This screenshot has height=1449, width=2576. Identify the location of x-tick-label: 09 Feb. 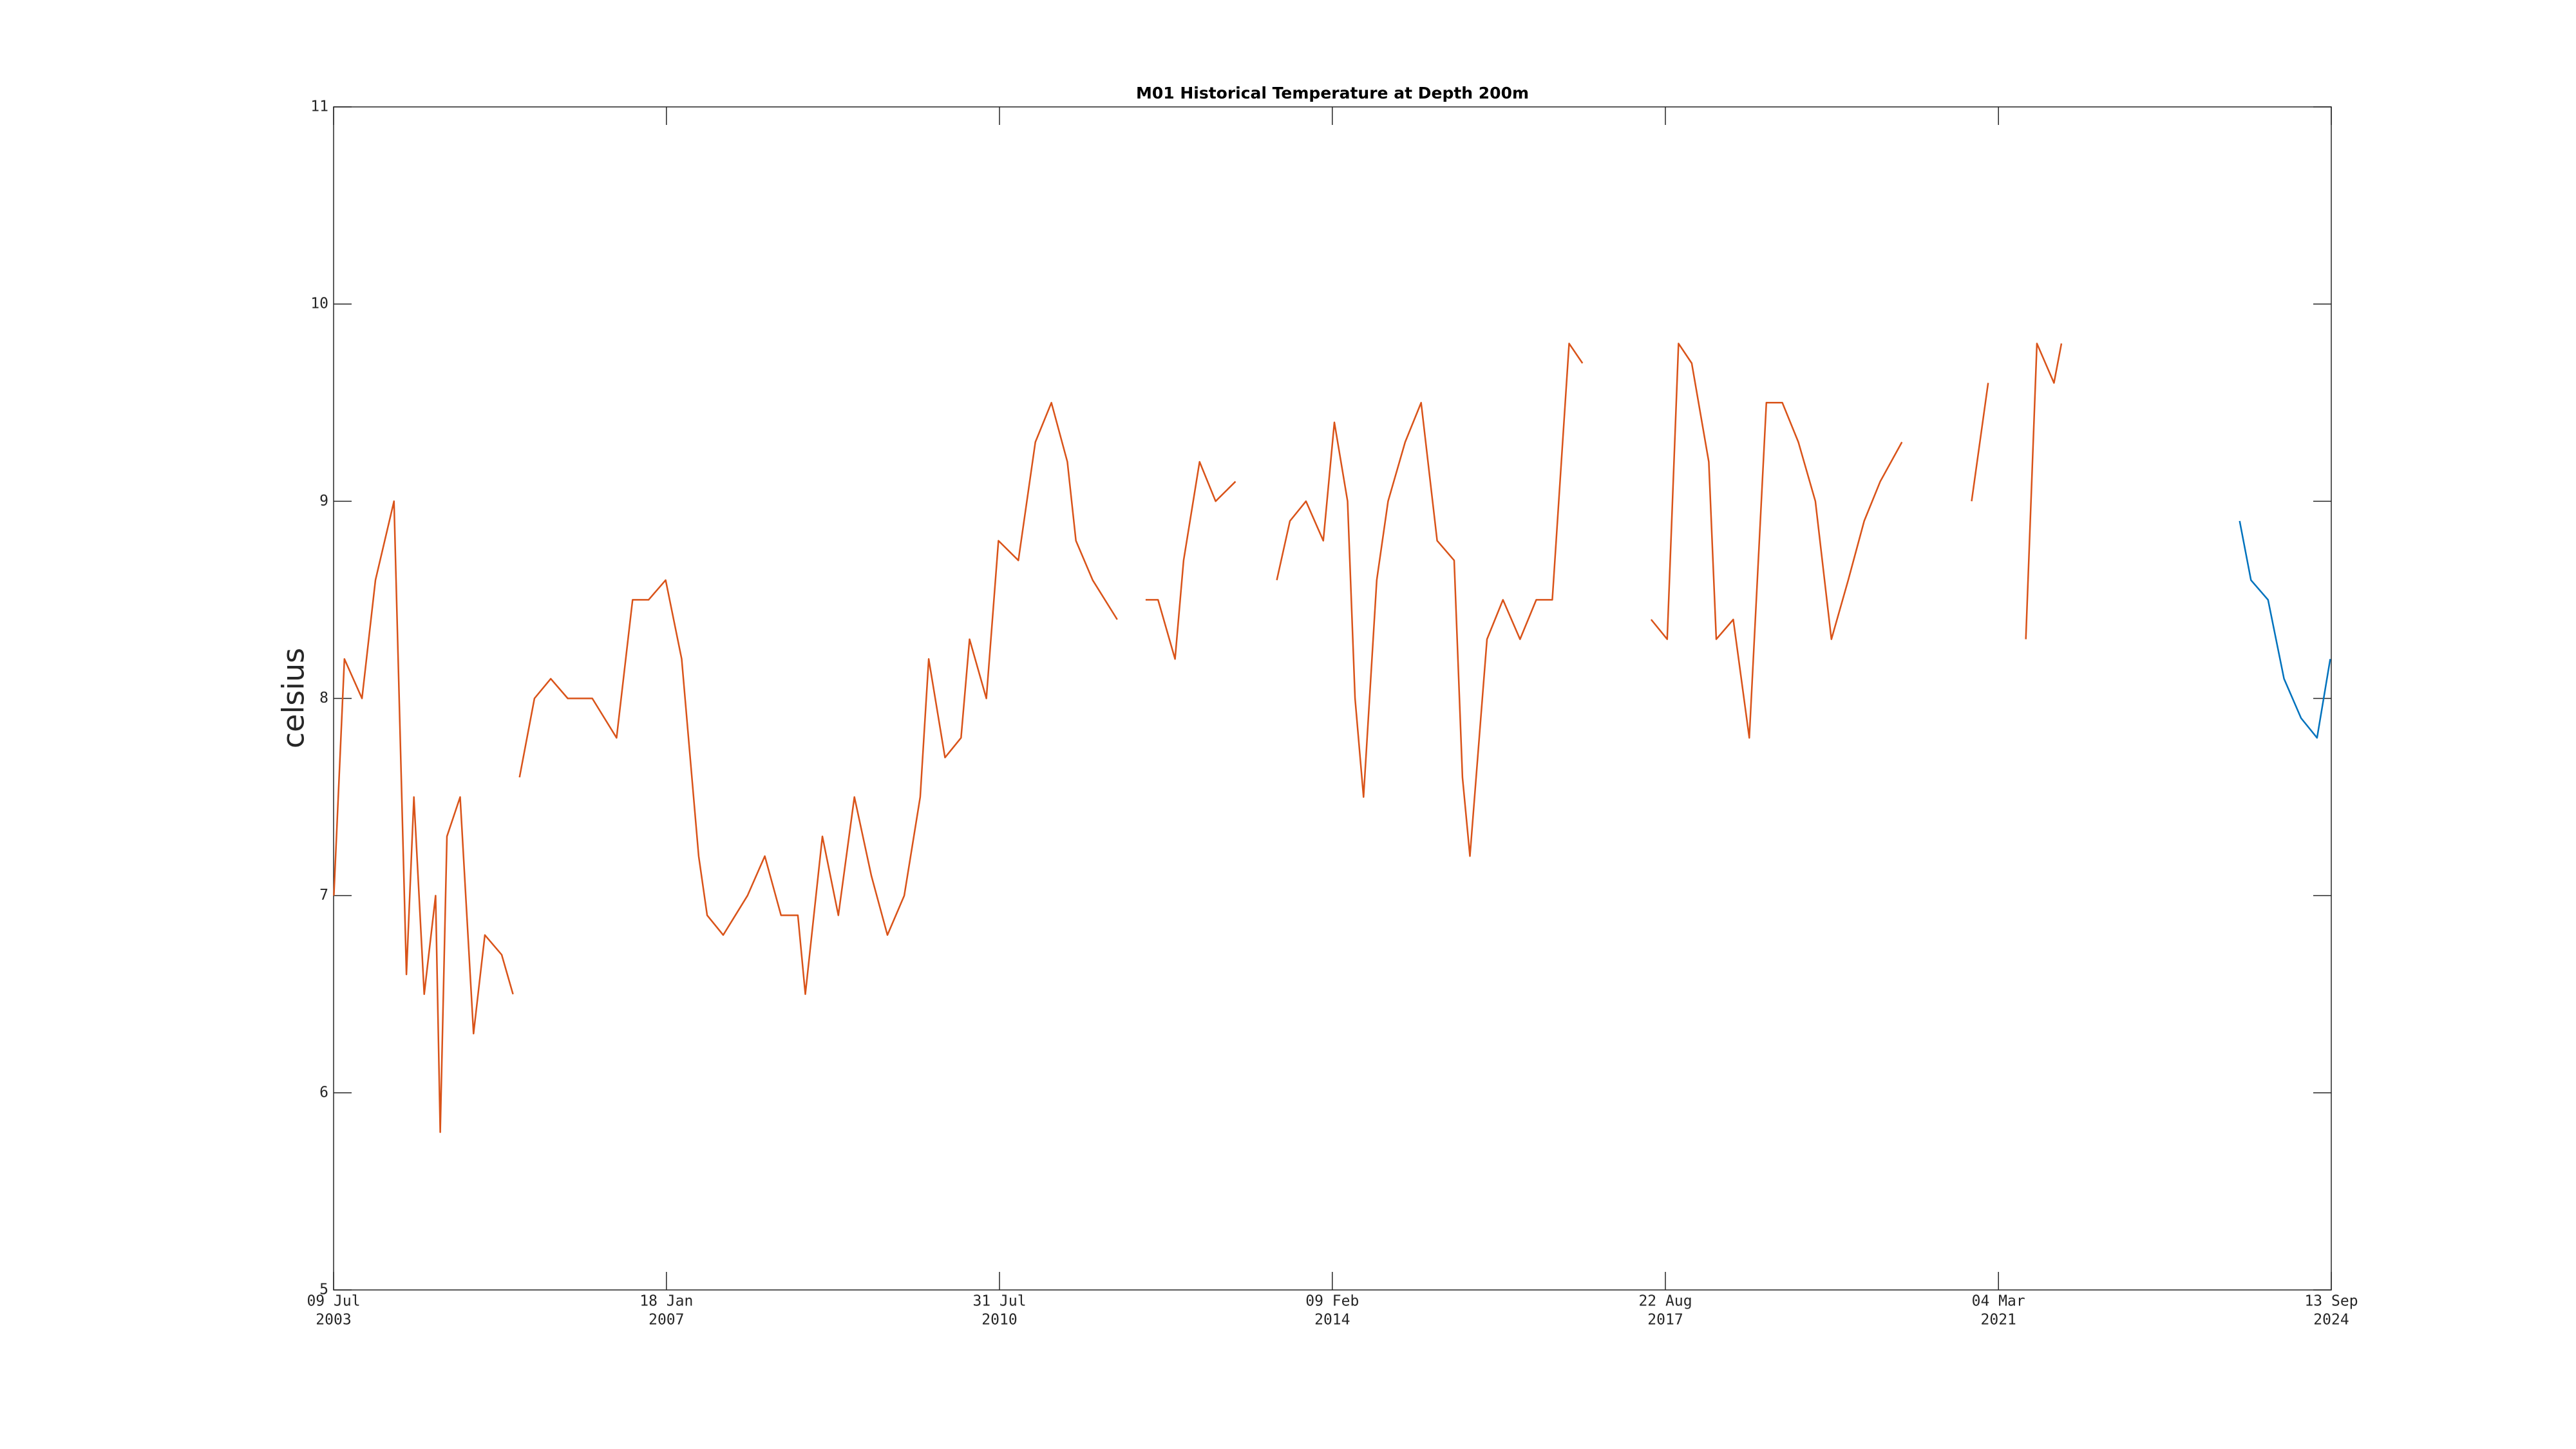
(1332, 1301).